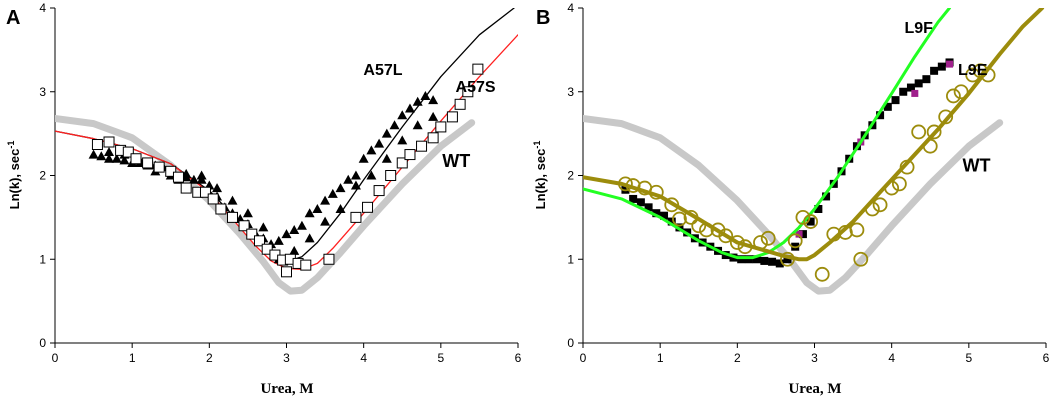  I want to click on y-tick-label: 2, so click(42, 176).